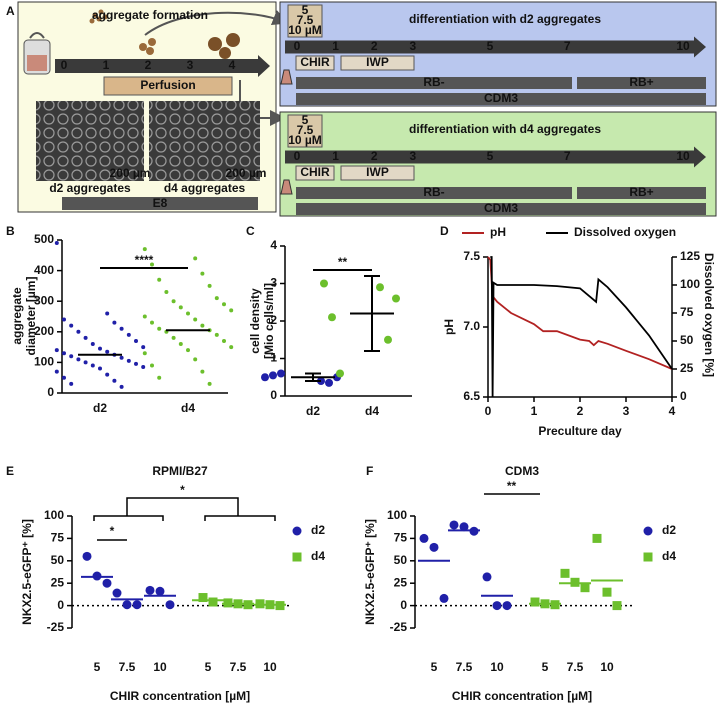 This screenshot has width=718, height=709. I want to click on y-axis-label: diameter [µm], so click(31, 316).